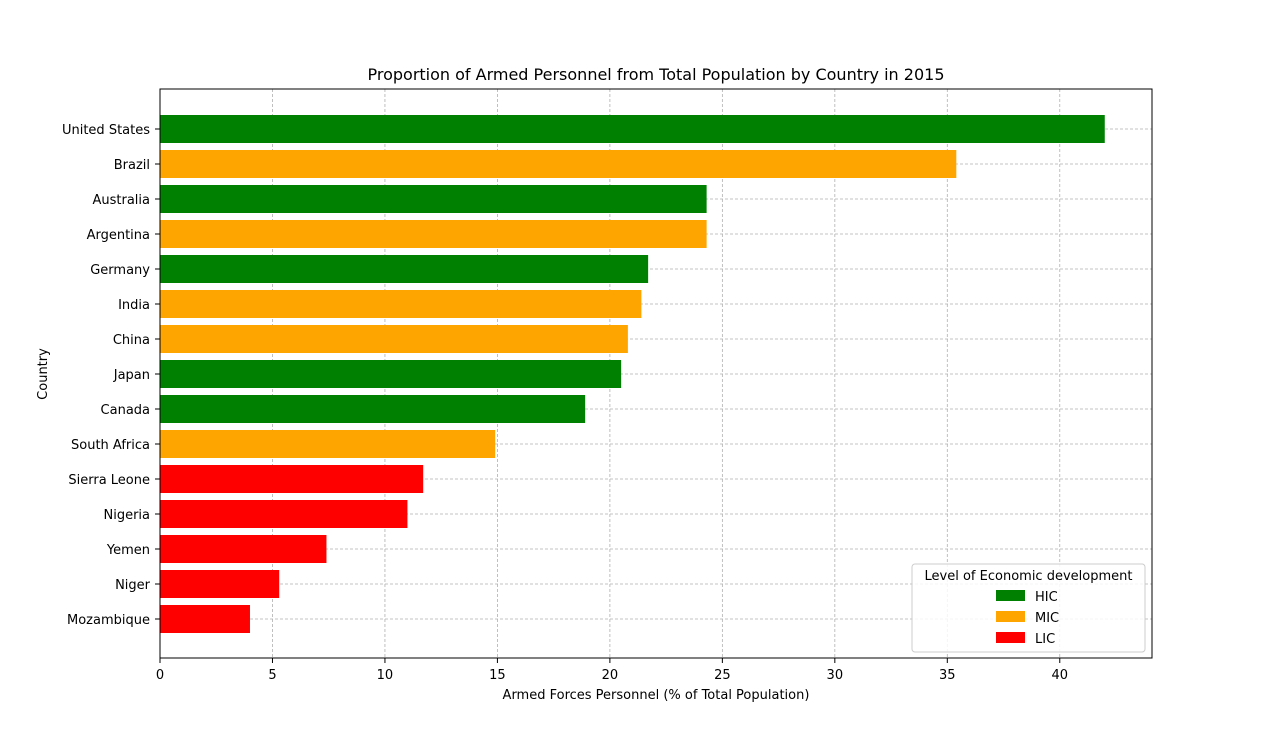 The width and height of the screenshot is (1280, 744). Describe the element at coordinates (128, 550) in the screenshot. I see `y-tick-label: Yemen` at that location.